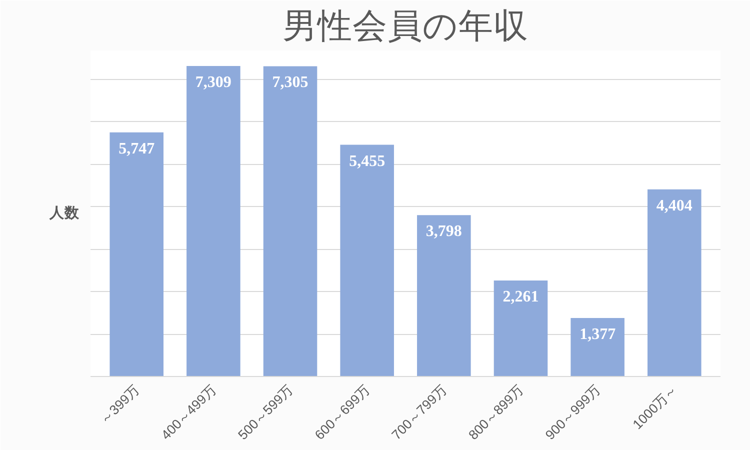 The width and height of the screenshot is (752, 452). I want to click on data-label: 7,305, so click(290, 83).